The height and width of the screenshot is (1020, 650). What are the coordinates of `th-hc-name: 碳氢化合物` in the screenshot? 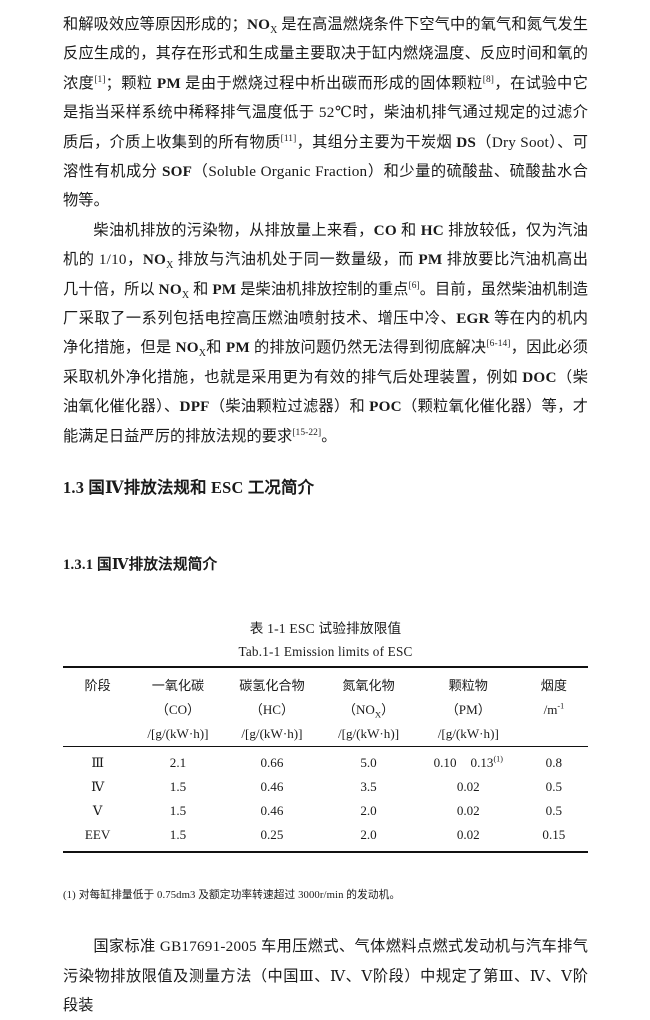 It's located at (272, 682).